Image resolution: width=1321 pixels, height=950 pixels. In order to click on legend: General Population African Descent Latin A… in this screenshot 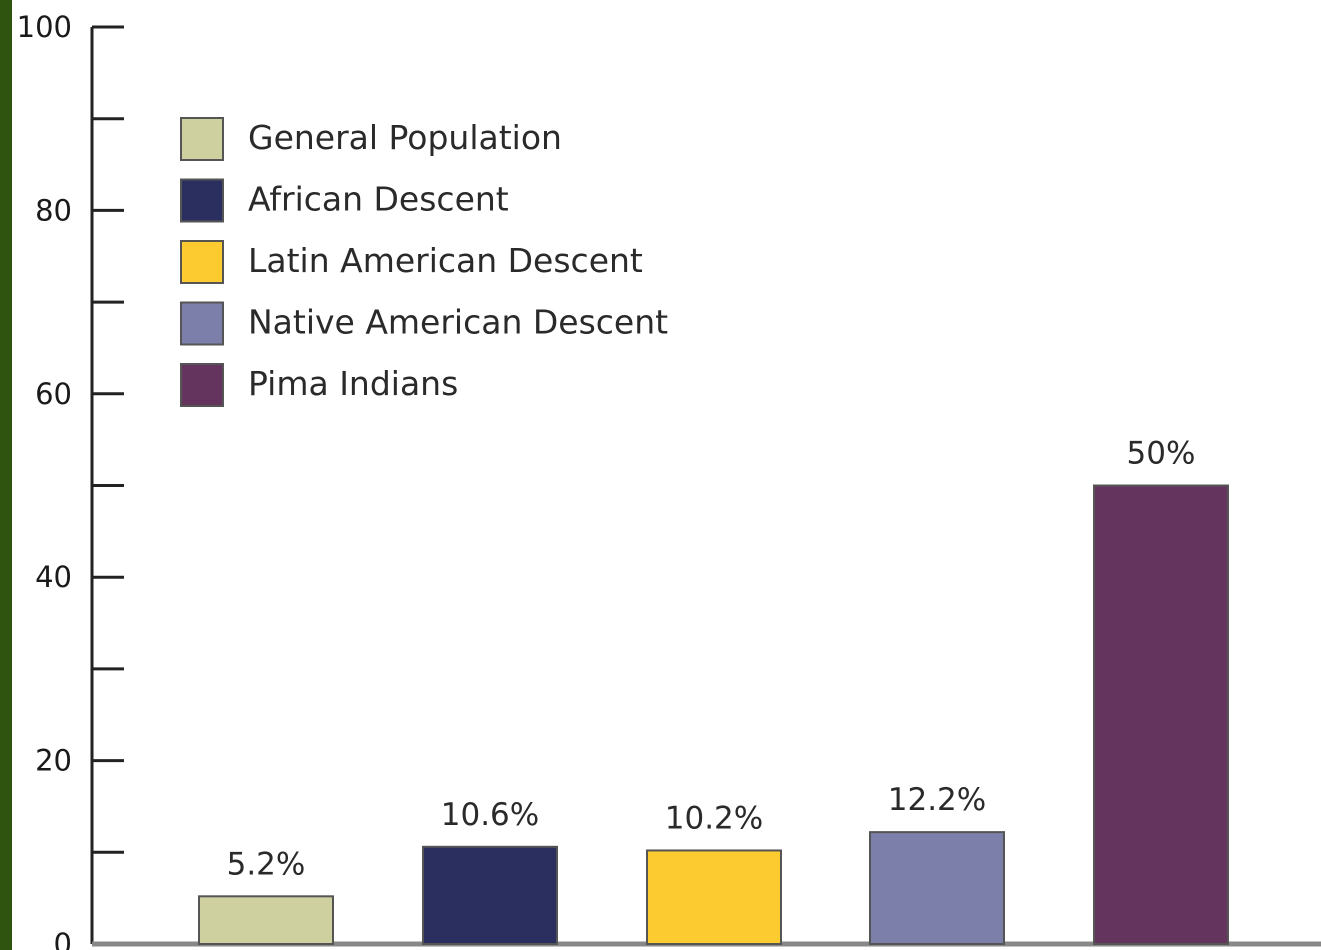, I will do `click(424, 262)`.